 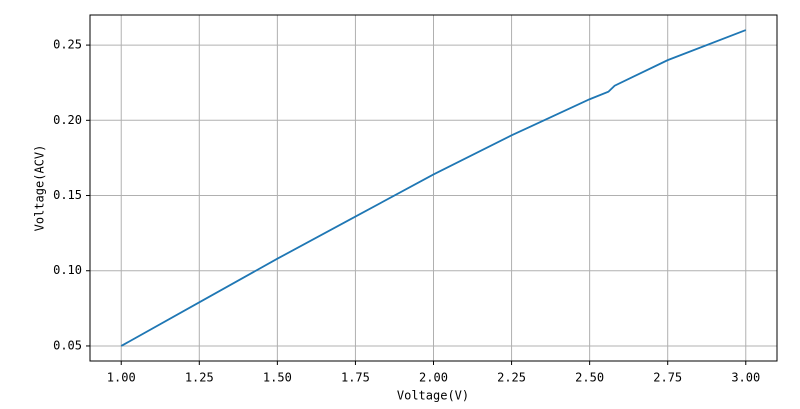 What do you see at coordinates (589, 378) in the screenshot?
I see `x-tick-label: 2.50` at bounding box center [589, 378].